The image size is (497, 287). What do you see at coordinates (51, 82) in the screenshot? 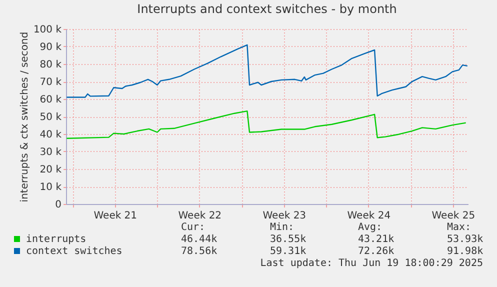
I see `y-tick-label: 70 k` at bounding box center [51, 82].